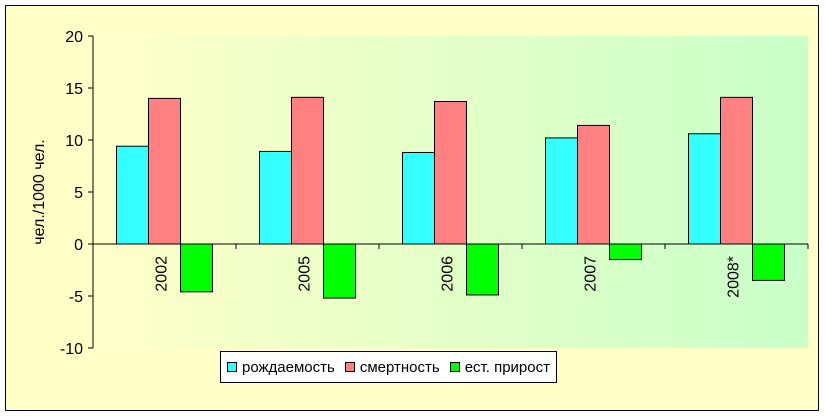  What do you see at coordinates (305, 274) in the screenshot?
I see `x-category-label: 2005` at bounding box center [305, 274].